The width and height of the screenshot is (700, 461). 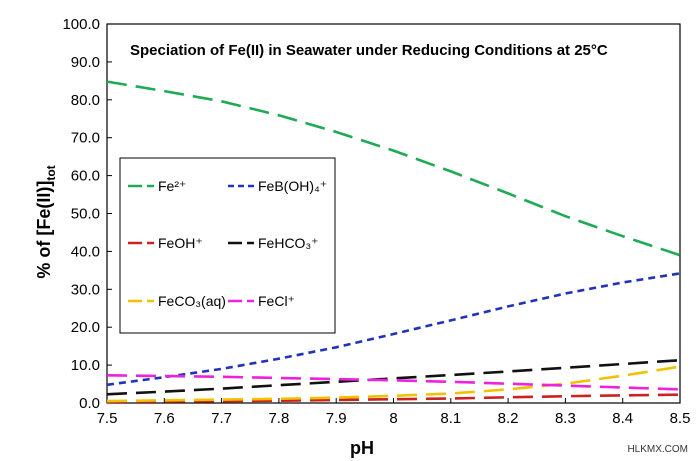 What do you see at coordinates (85, 176) in the screenshot?
I see `y-tick-label: 60.0` at bounding box center [85, 176].